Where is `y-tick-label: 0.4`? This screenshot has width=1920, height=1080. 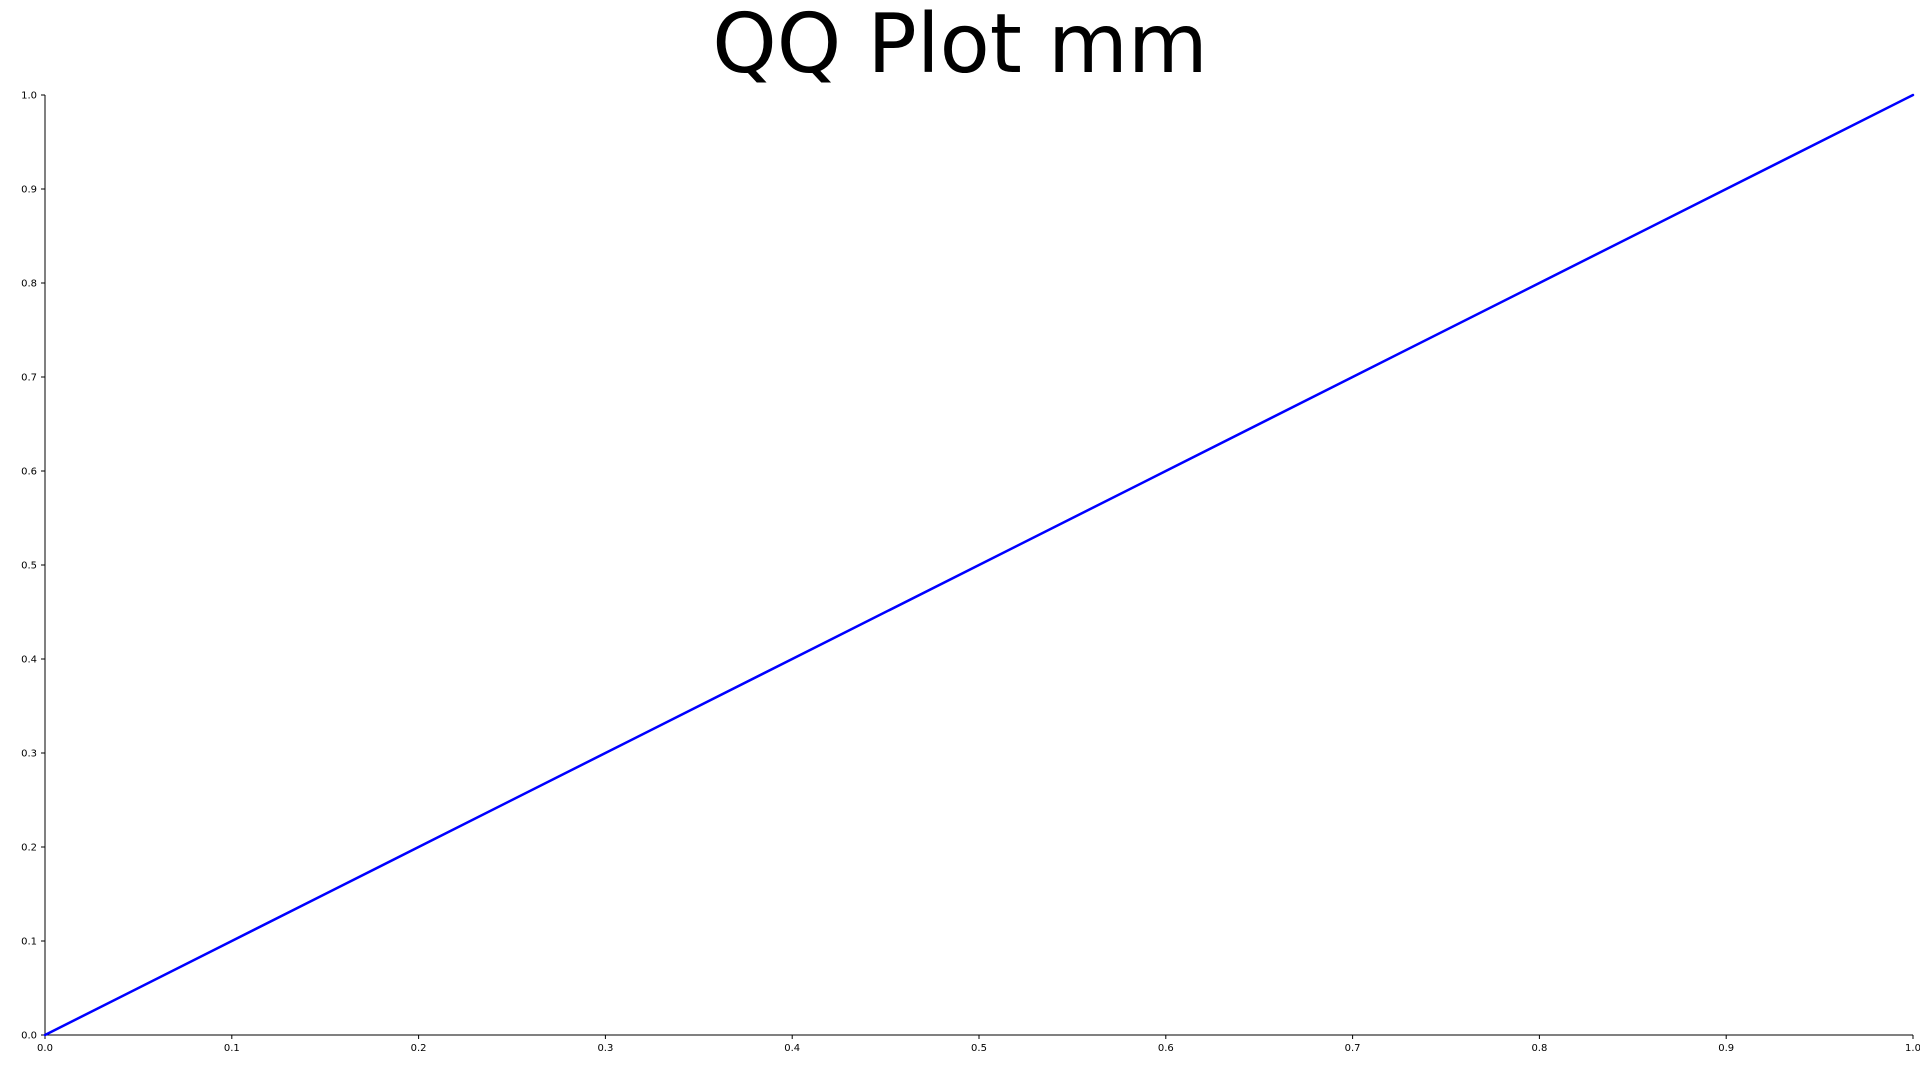
y-tick-label: 0.4 is located at coordinates (29, 660).